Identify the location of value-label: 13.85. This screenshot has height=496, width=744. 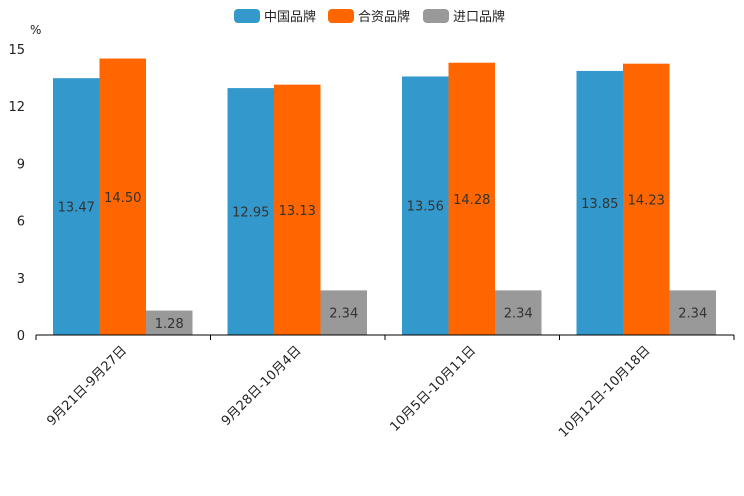
(599, 204).